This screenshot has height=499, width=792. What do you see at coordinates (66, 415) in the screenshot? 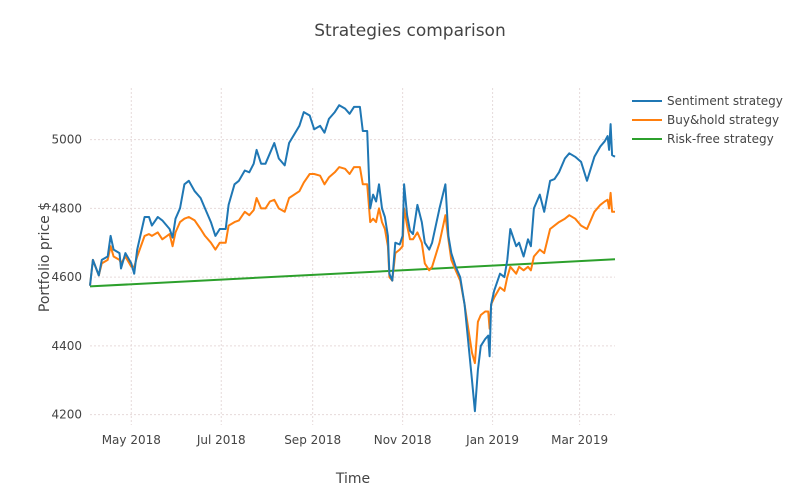
I see `y-tick-label: 4200` at bounding box center [66, 415].